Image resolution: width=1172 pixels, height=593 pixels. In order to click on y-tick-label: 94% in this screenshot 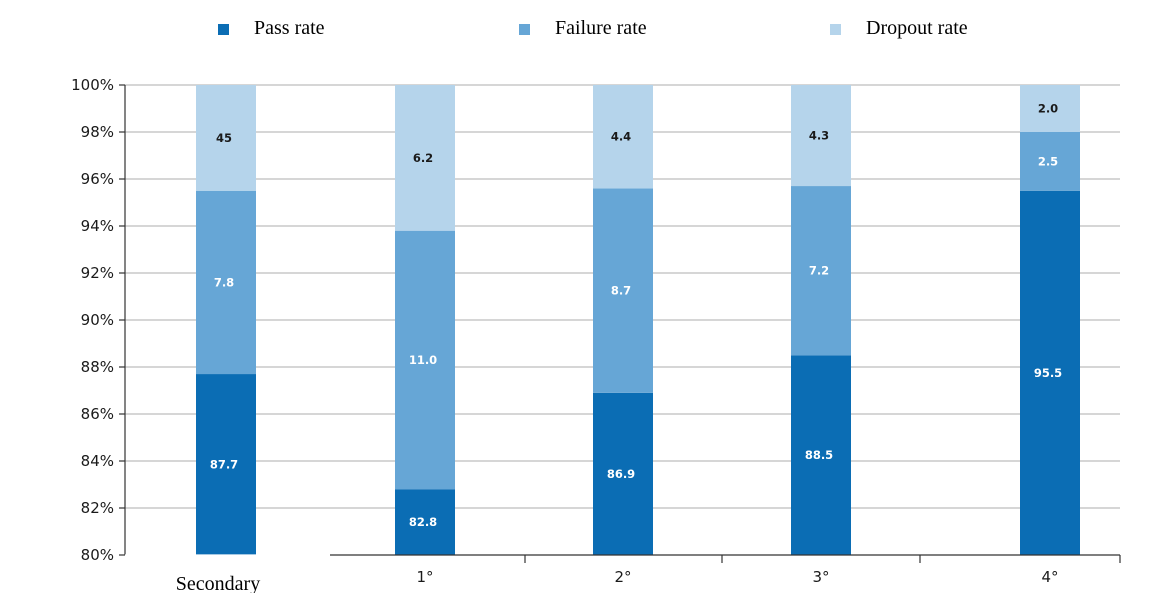, I will do `click(97, 226)`.